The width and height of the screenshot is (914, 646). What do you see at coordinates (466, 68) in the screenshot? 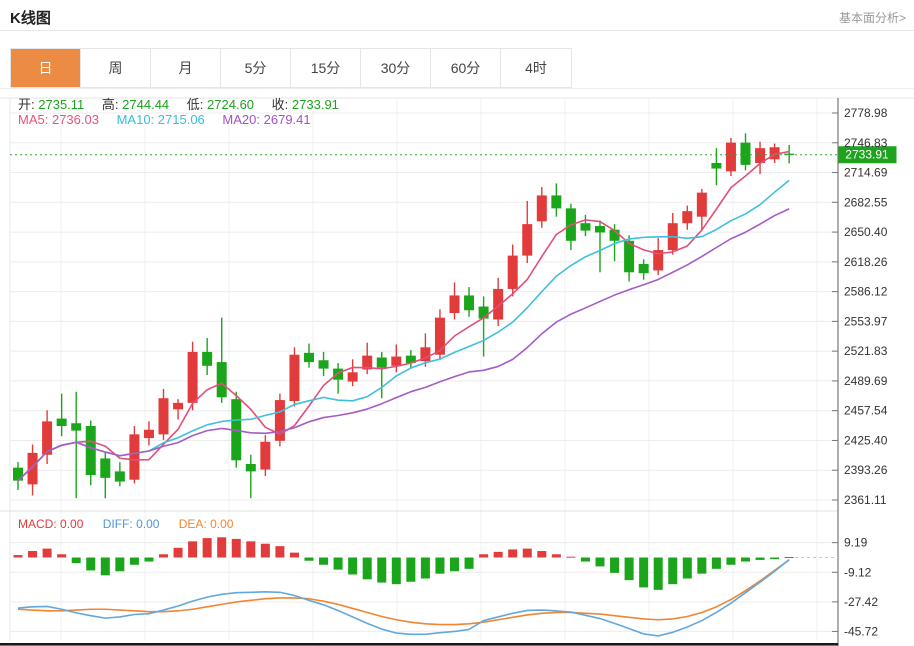
I see `tab-60分: 60分` at bounding box center [466, 68].